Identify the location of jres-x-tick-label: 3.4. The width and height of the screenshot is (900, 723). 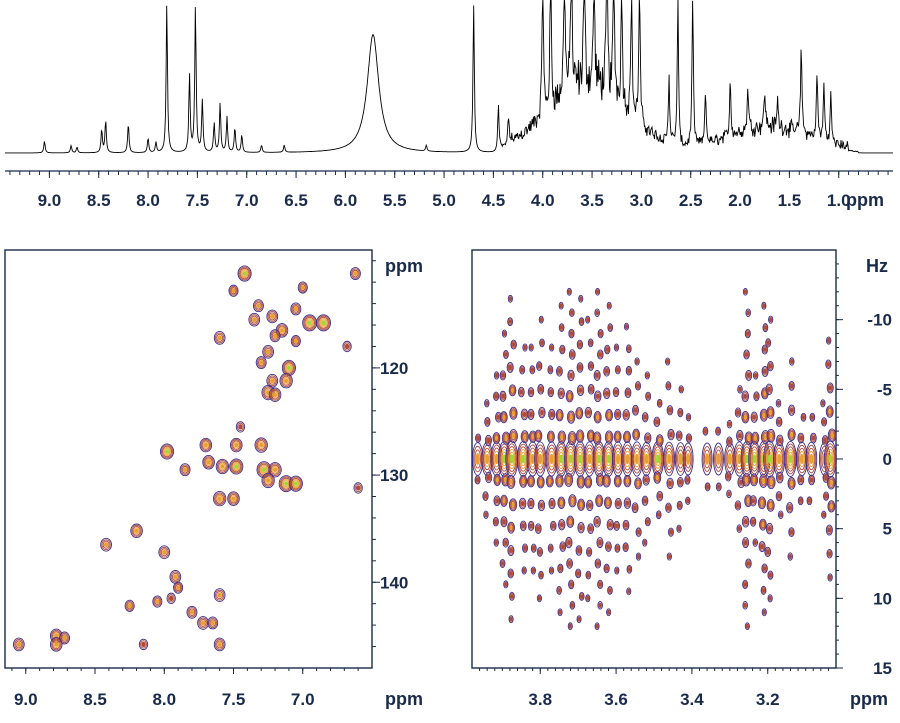
(692, 699).